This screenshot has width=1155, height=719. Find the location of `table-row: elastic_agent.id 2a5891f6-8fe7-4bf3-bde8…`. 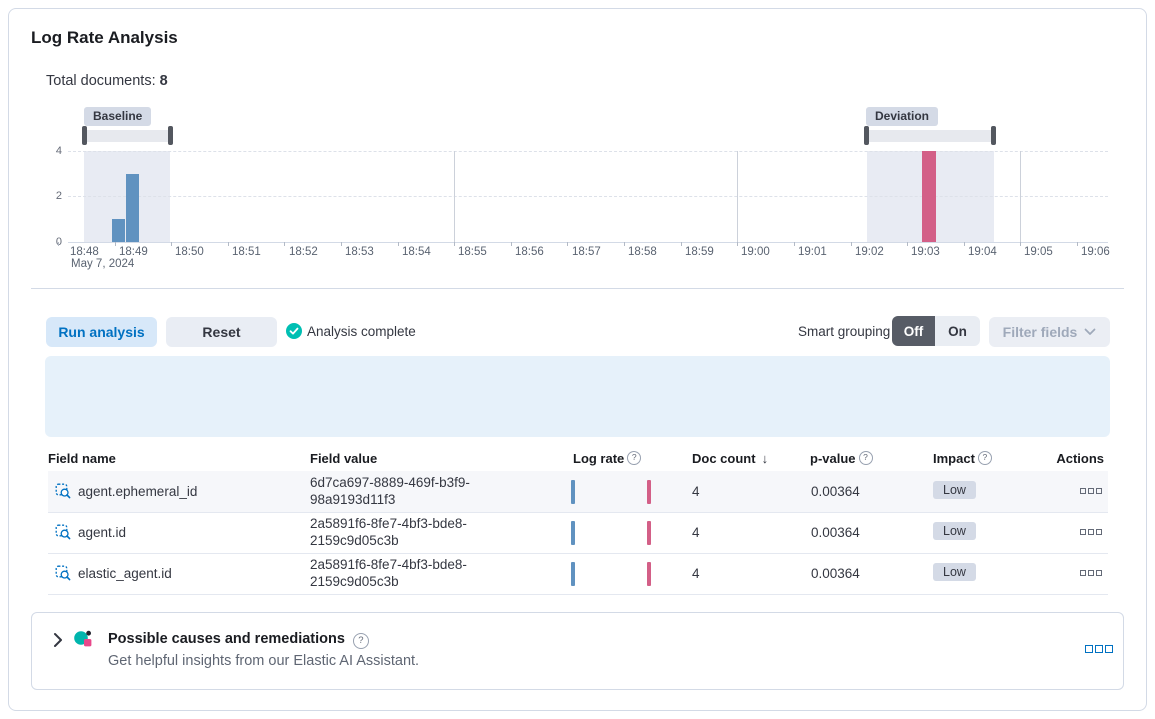

table-row: elastic_agent.id 2a5891f6-8fe7-4bf3-bde8… is located at coordinates (578, 574).